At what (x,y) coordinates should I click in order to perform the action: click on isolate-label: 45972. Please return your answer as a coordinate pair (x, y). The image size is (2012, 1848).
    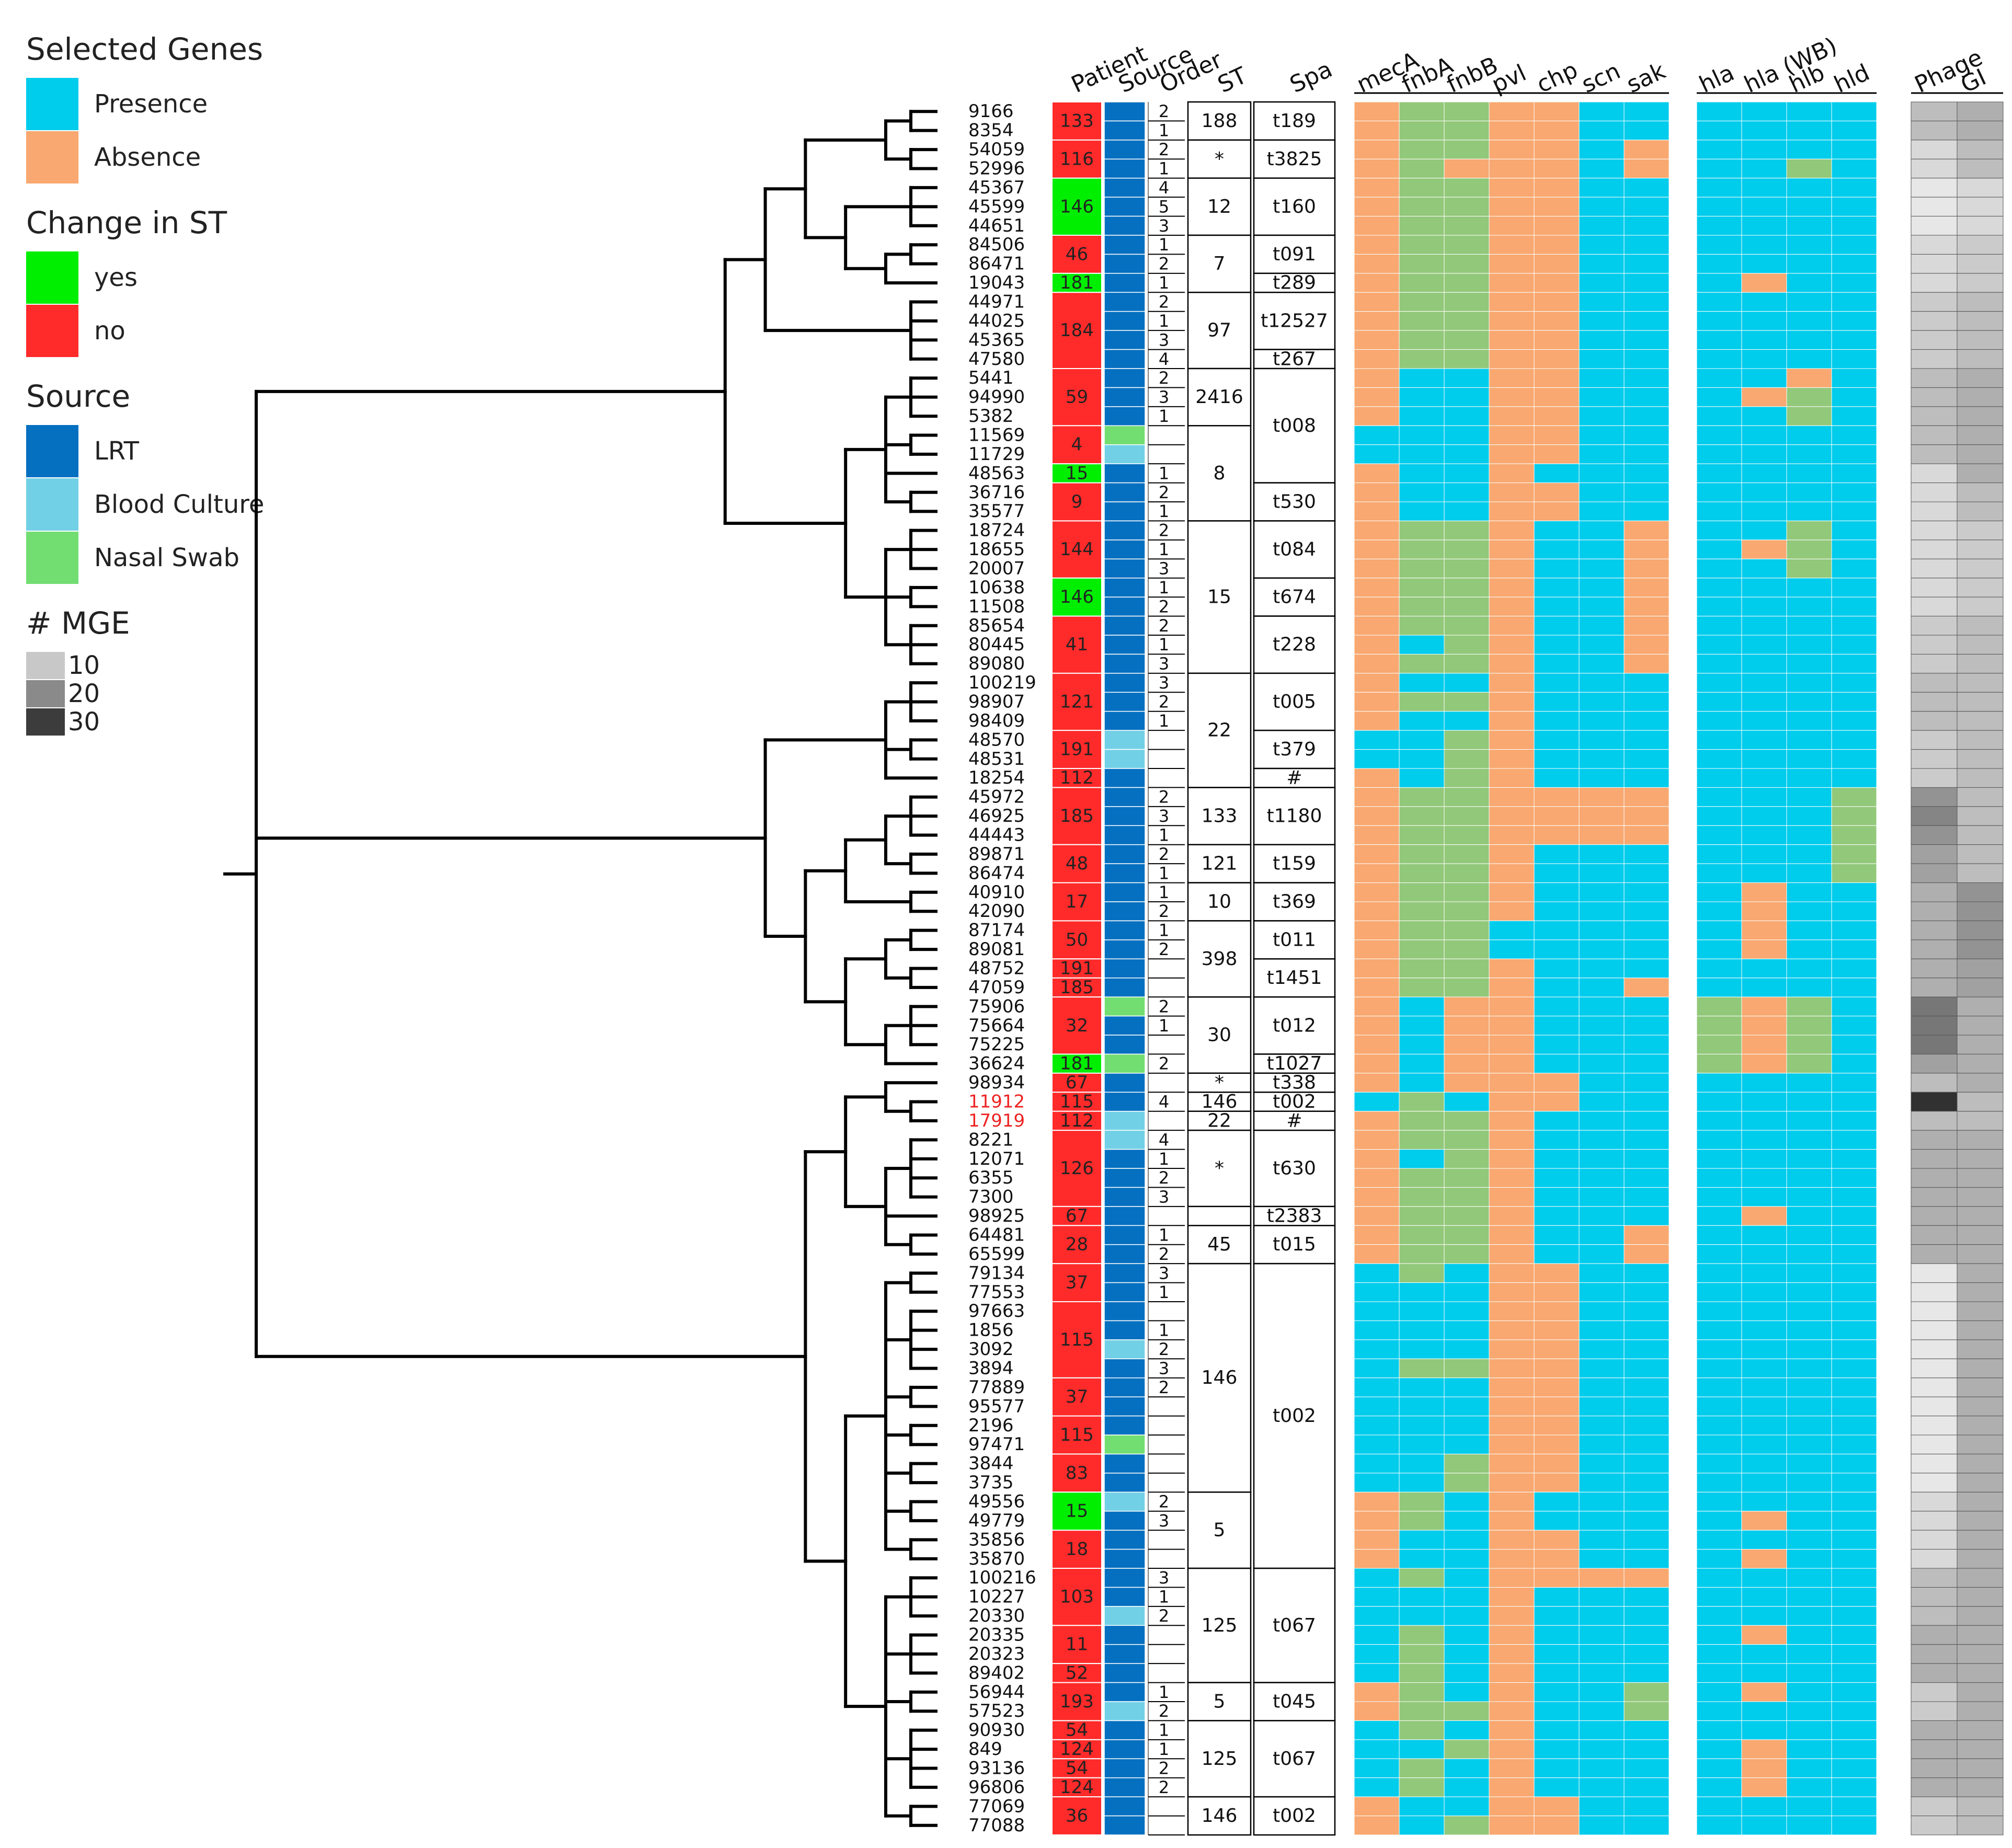
    Looking at the image, I should click on (996, 797).